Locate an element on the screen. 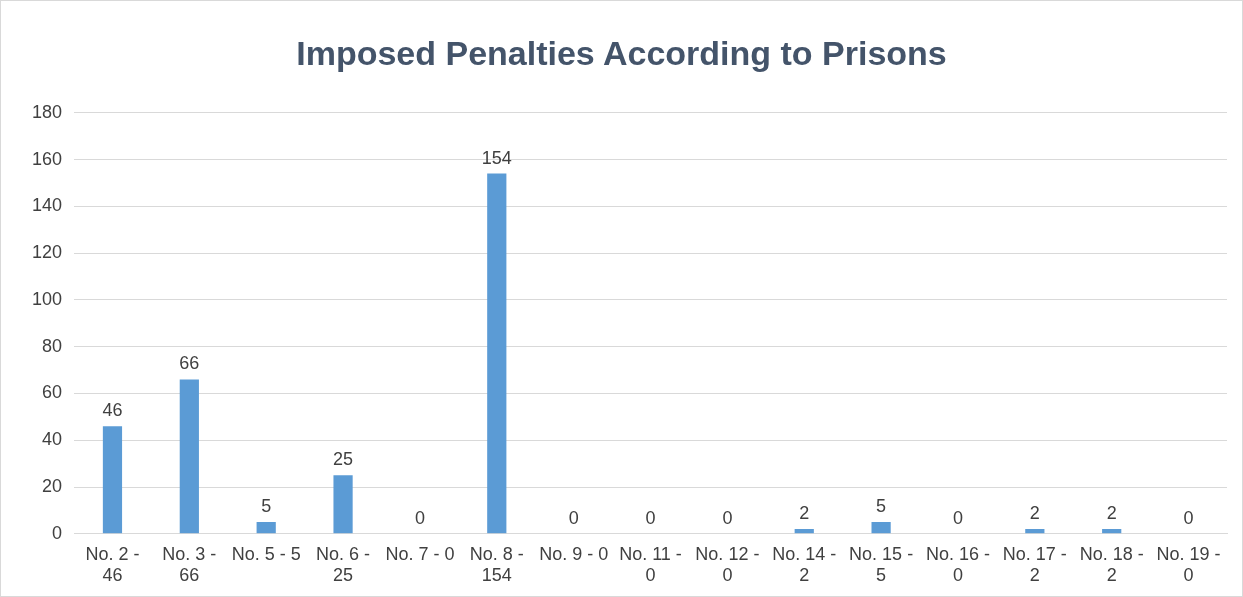 Image resolution: width=1243 pixels, height=597 pixels. y-tick-label: 160 is located at coordinates (47, 158).